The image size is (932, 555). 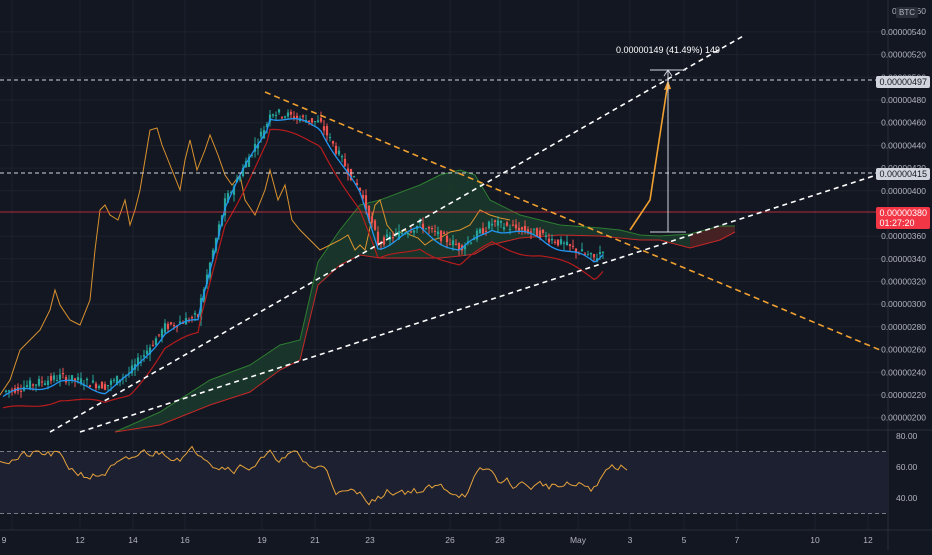 I want to click on currency-badge: BTC, so click(x=907, y=12).